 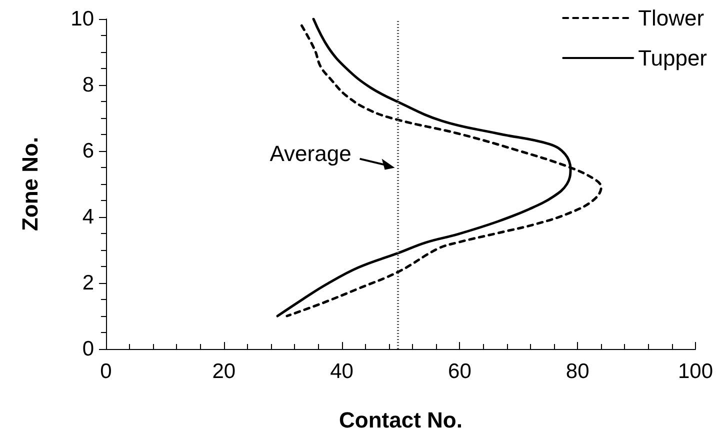 I want to click on x-tick-label: 60, so click(x=460, y=371).